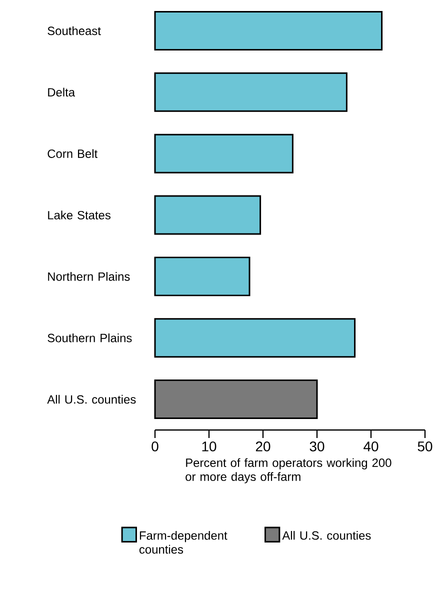  What do you see at coordinates (90, 337) in the screenshot?
I see `y-tick-label: Southern Plains` at bounding box center [90, 337].